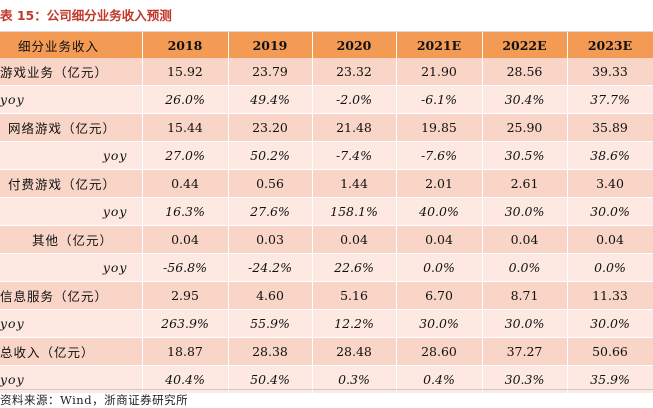 This screenshot has height=408, width=653. What do you see at coordinates (354, 323) in the screenshot?
I see `table-cell: 12.2%` at bounding box center [354, 323].